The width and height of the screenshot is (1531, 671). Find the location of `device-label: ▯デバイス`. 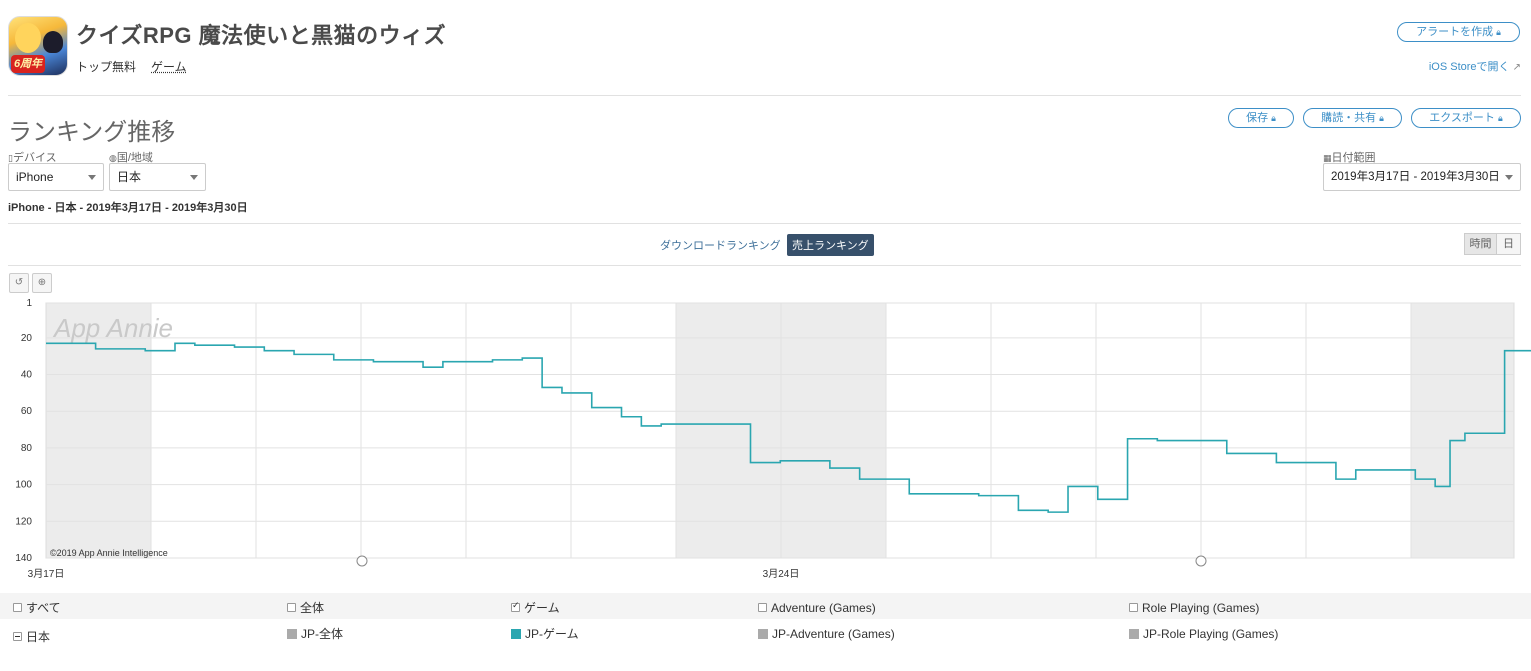

device-label: ▯デバイス is located at coordinates (32, 157).